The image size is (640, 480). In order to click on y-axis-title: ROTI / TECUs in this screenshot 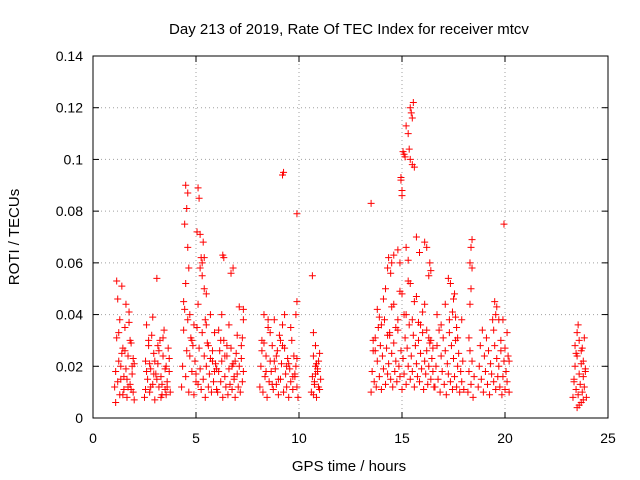, I will do `click(14, 237)`.